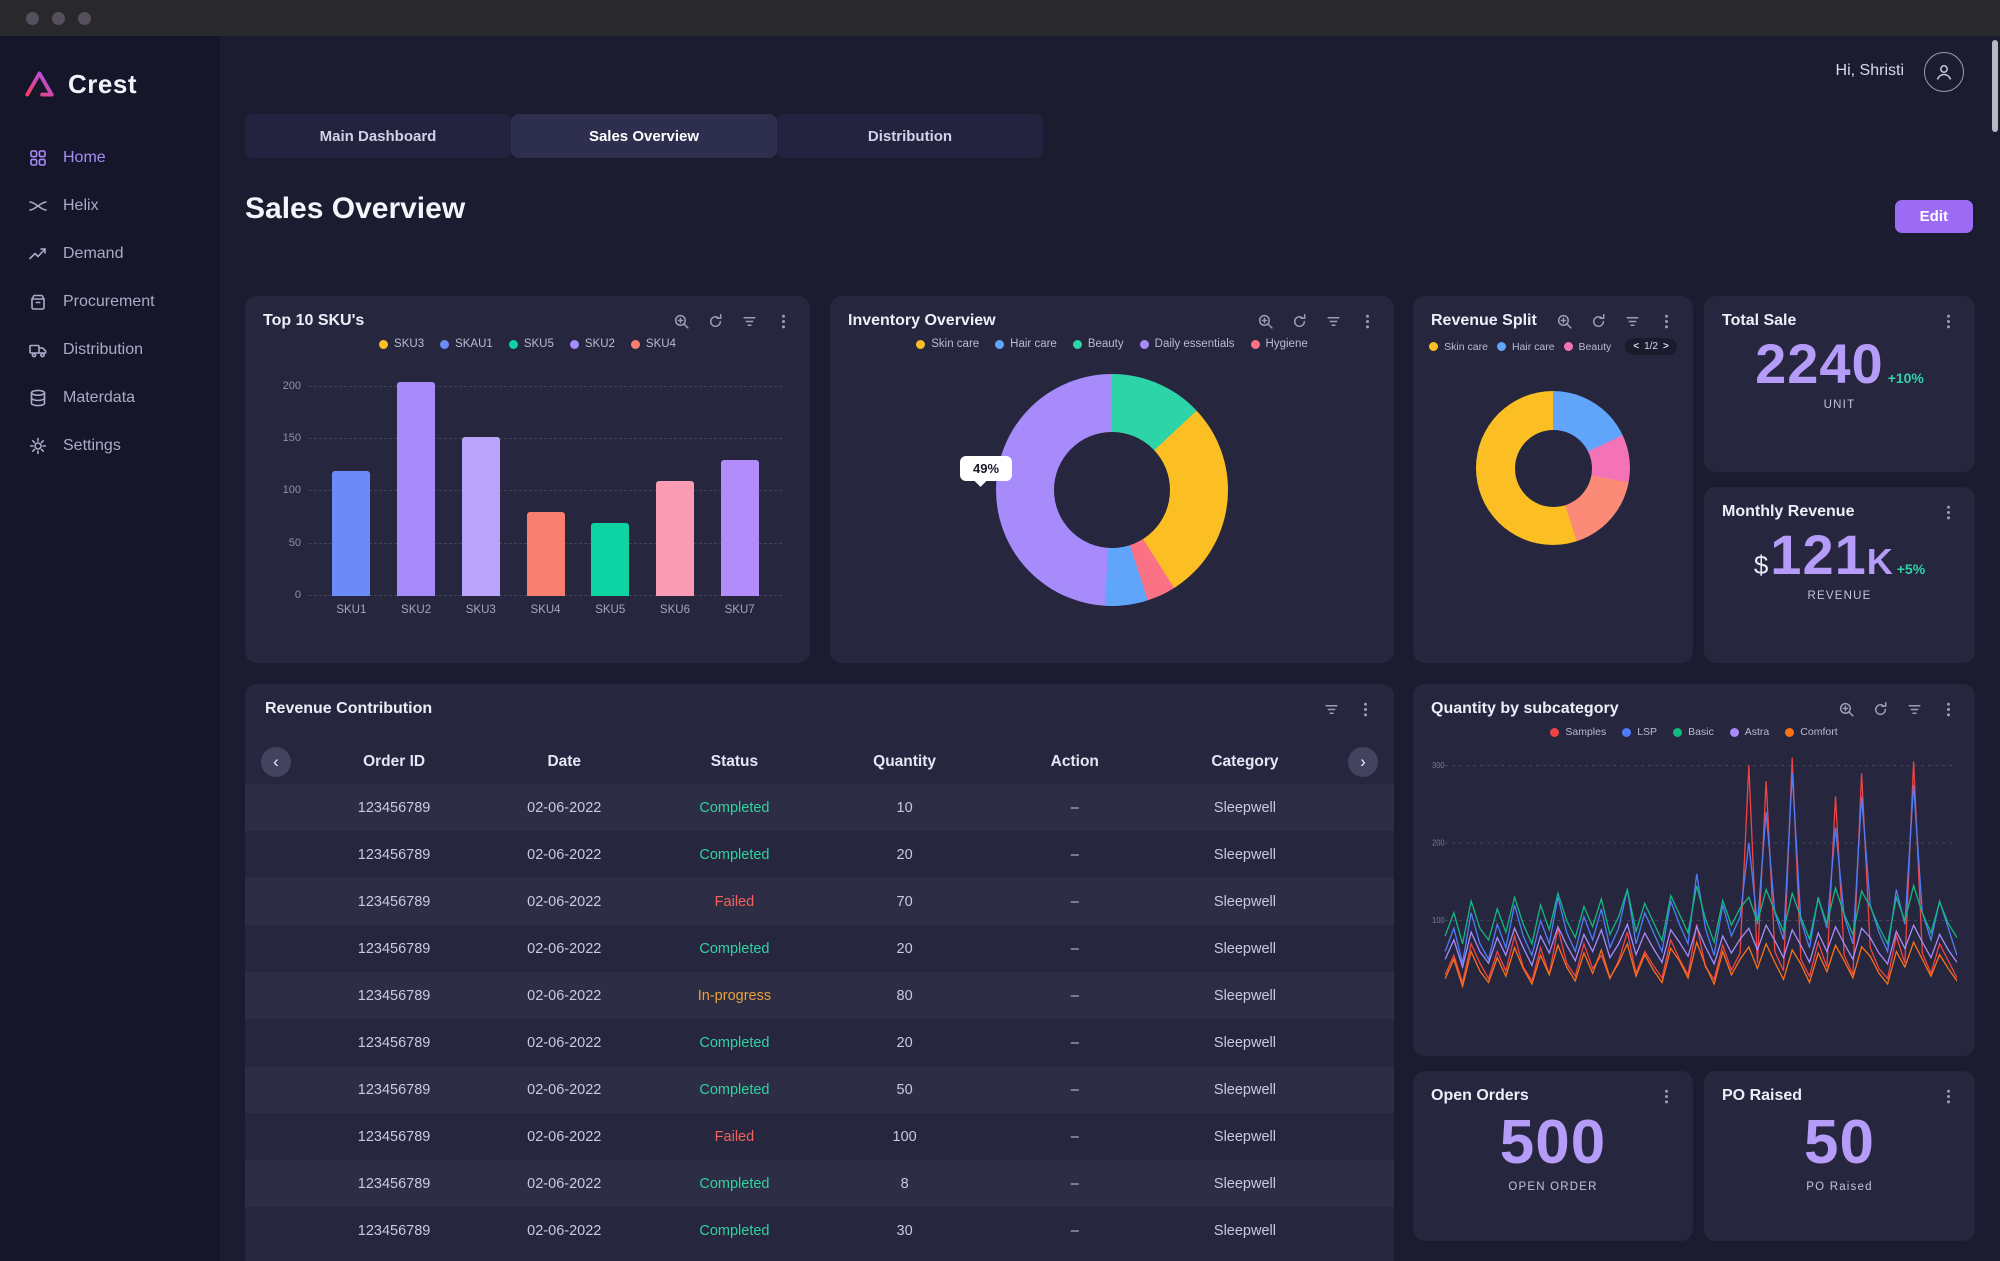  Describe the element at coordinates (110, 446) in the screenshot. I see `sidebar-item-settings: Settings` at that location.